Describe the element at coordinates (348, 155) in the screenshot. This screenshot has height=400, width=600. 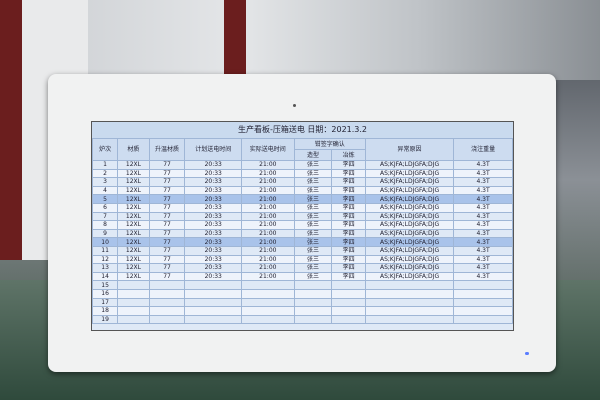
I see `header-smelting: 冶炼` at that location.